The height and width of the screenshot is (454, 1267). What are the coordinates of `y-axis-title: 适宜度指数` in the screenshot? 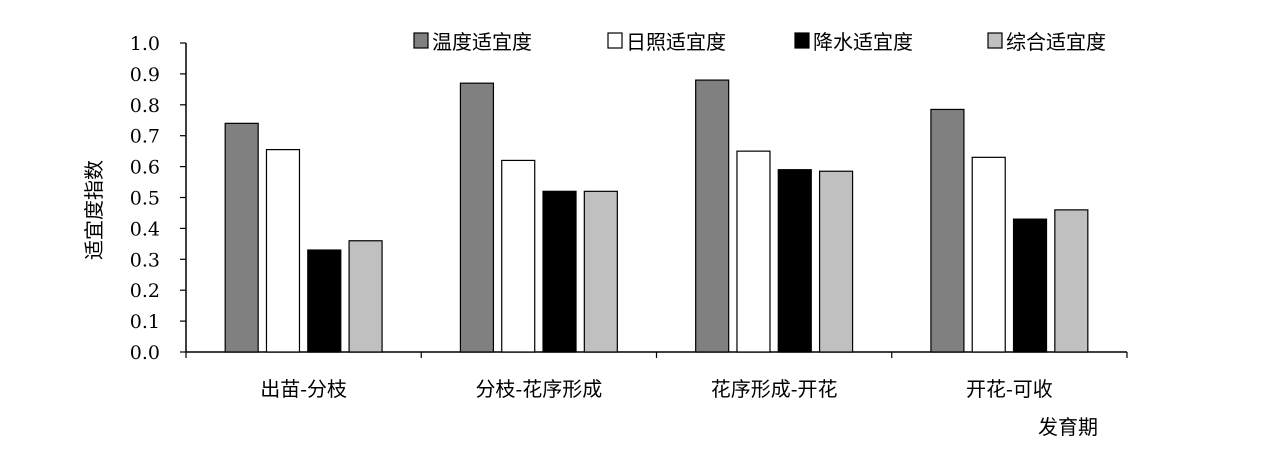 It's located at (94, 210).